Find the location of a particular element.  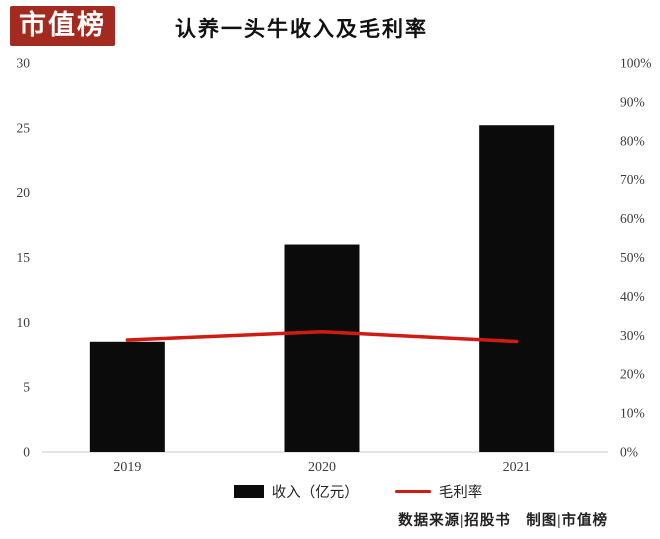

right-axis-tick: 10% is located at coordinates (632, 413).